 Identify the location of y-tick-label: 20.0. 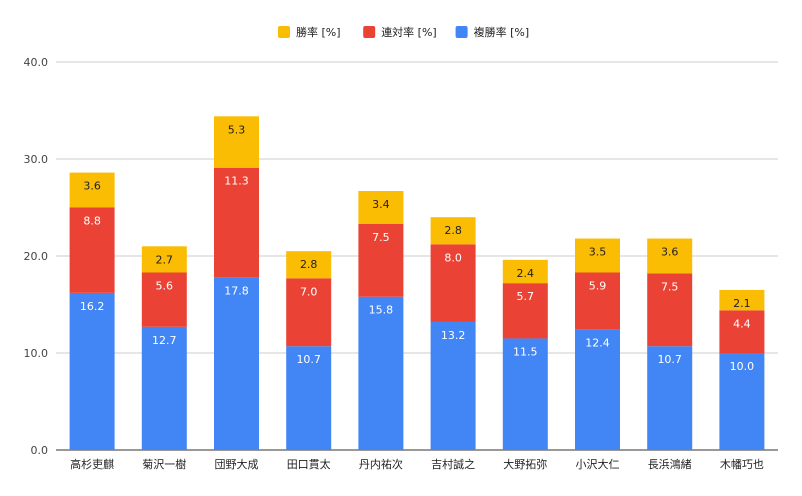
(36, 256).